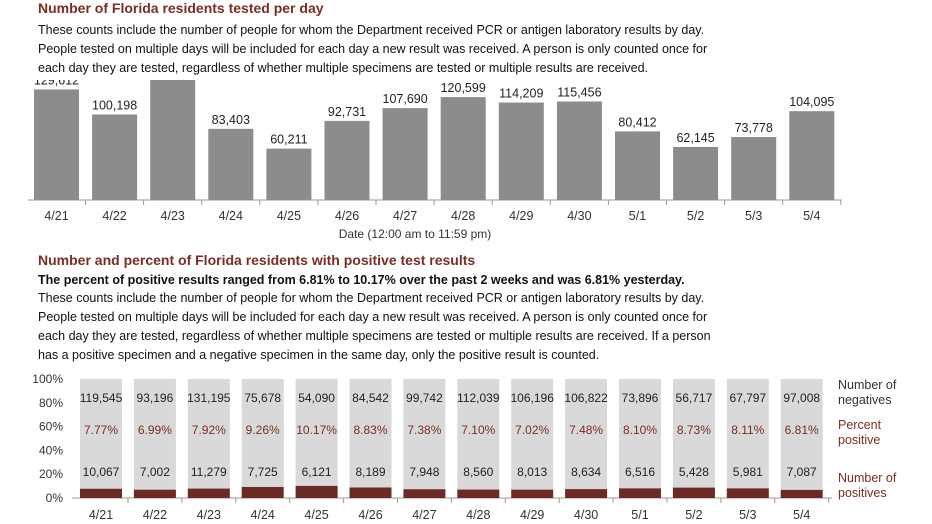  Describe the element at coordinates (155, 472) in the screenshot. I see `positives-value-label: 7,002` at that location.